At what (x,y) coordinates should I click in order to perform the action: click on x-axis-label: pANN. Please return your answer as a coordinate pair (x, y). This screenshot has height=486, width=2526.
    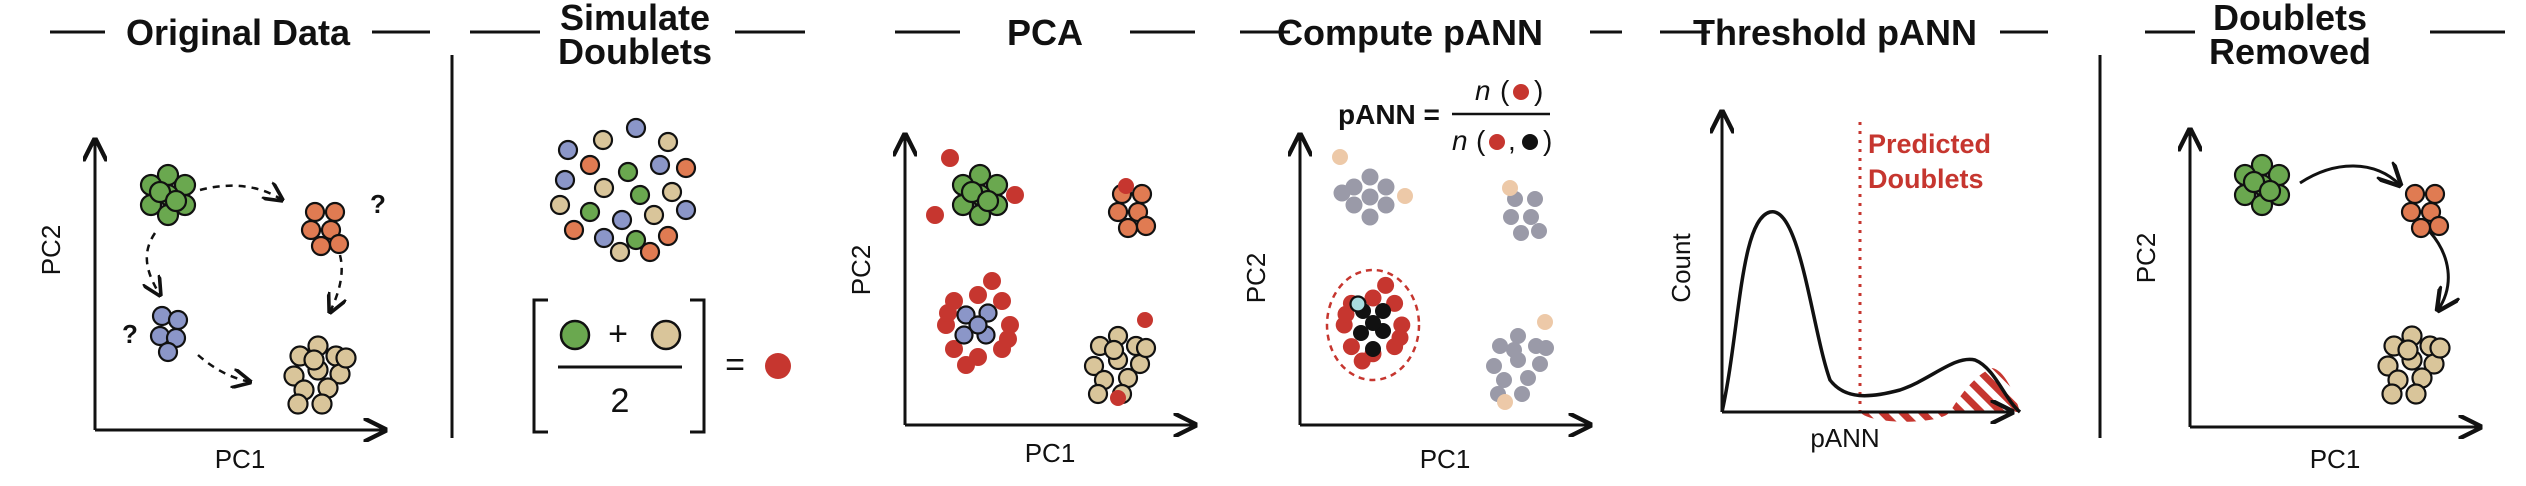
    Looking at the image, I should click on (1844, 438).